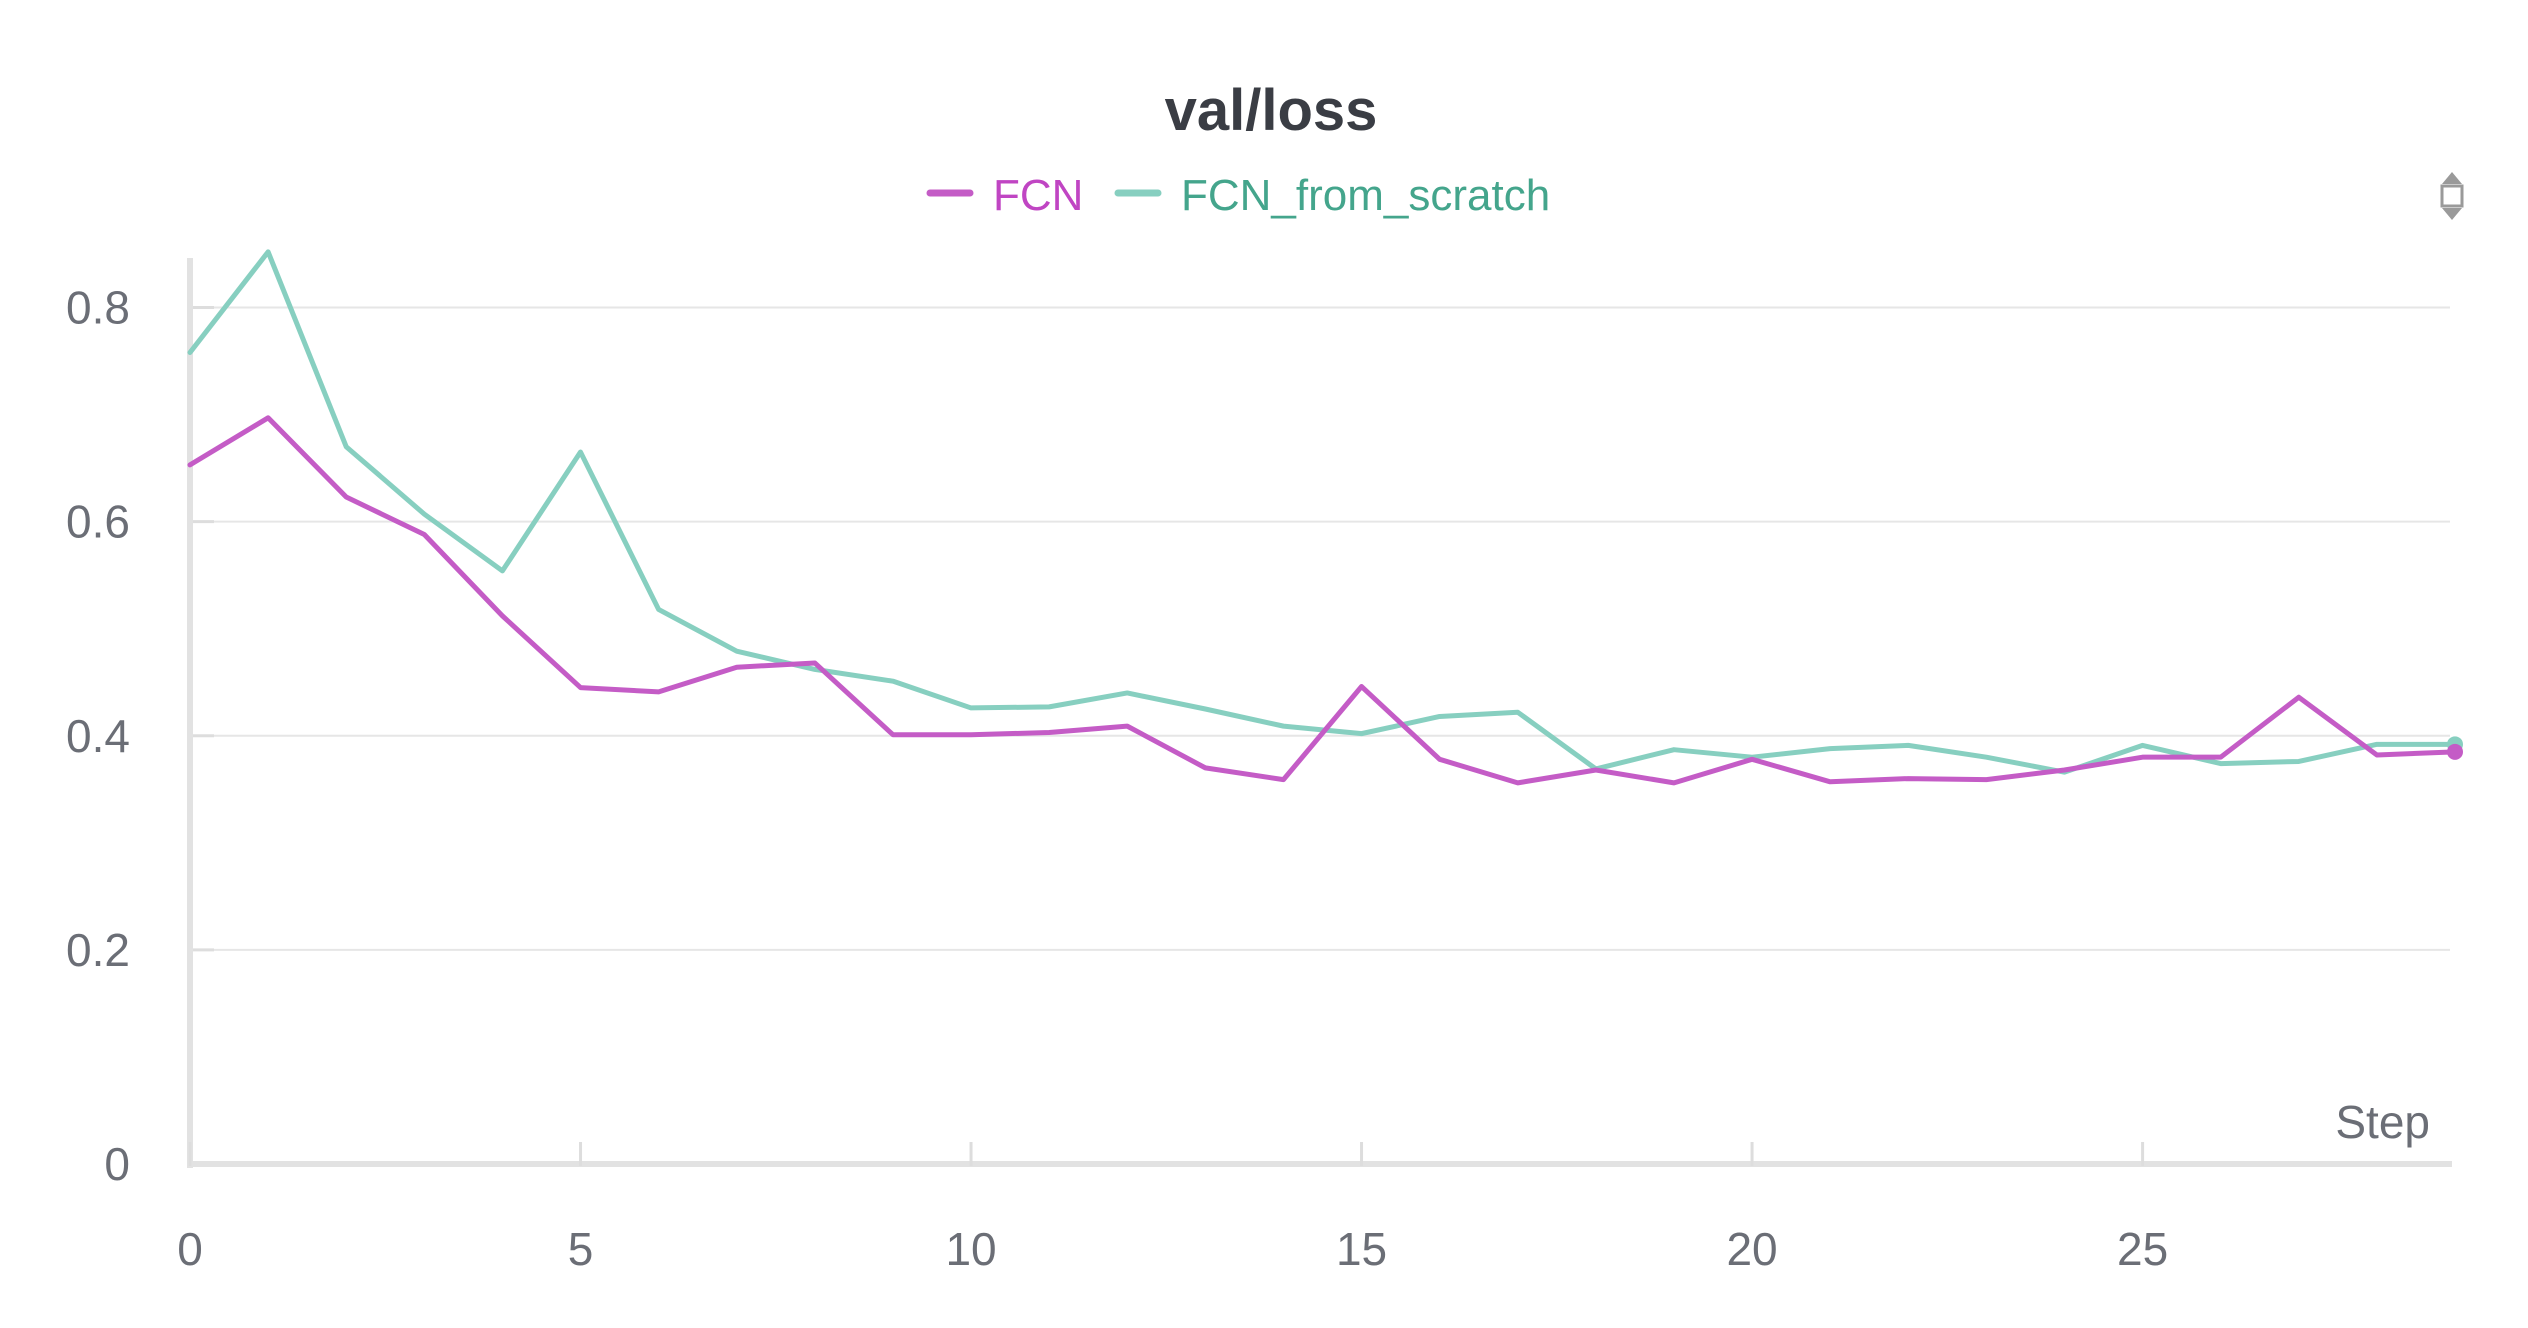 Image resolution: width=2528 pixels, height=1328 pixels. Describe the element at coordinates (1751, 1249) in the screenshot. I see `x-tick-label: 20` at that location.